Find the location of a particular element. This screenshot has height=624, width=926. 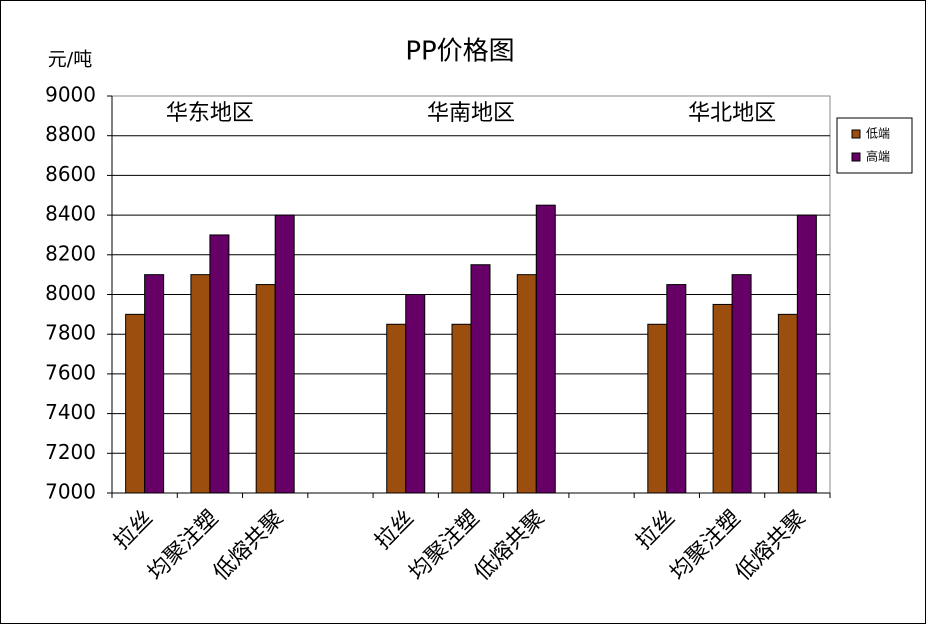

y-tick-label: 8800 is located at coordinates (70, 134).